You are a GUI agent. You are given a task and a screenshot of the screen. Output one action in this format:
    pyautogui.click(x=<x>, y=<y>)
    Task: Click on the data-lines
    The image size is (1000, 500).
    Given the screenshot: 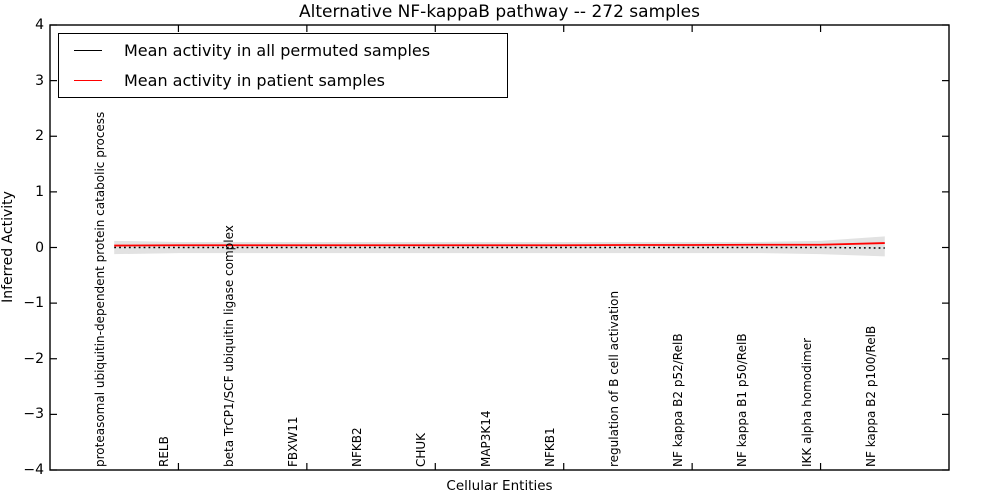 What is the action you would take?
    pyautogui.click(x=499, y=245)
    